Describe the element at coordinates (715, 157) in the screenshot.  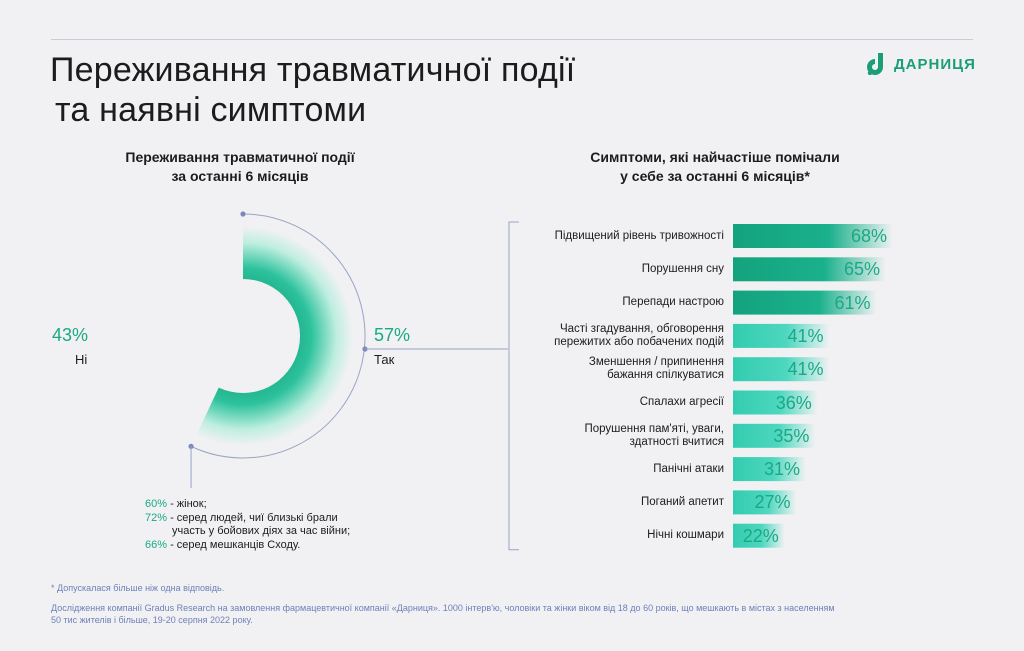
I see `right-chart-title-line1: Симптоми, які найчастіше помічали` at that location.